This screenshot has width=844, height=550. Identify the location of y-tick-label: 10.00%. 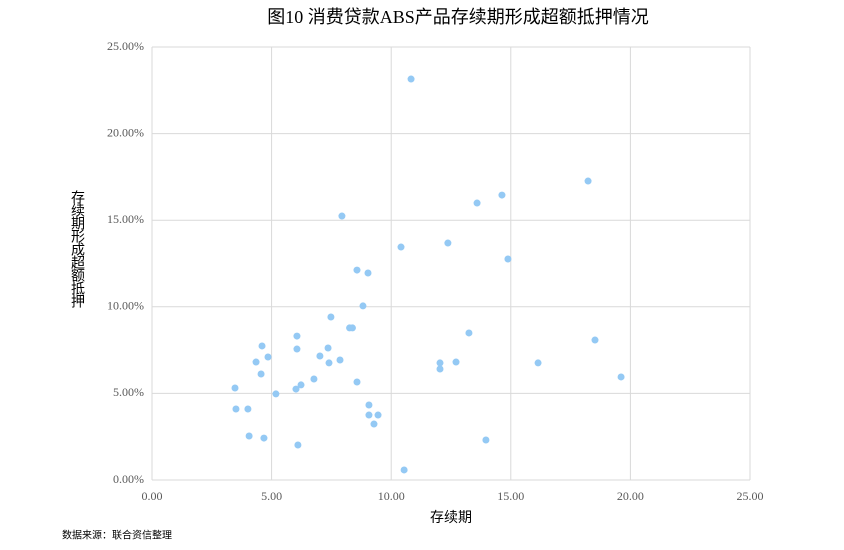
(125, 306).